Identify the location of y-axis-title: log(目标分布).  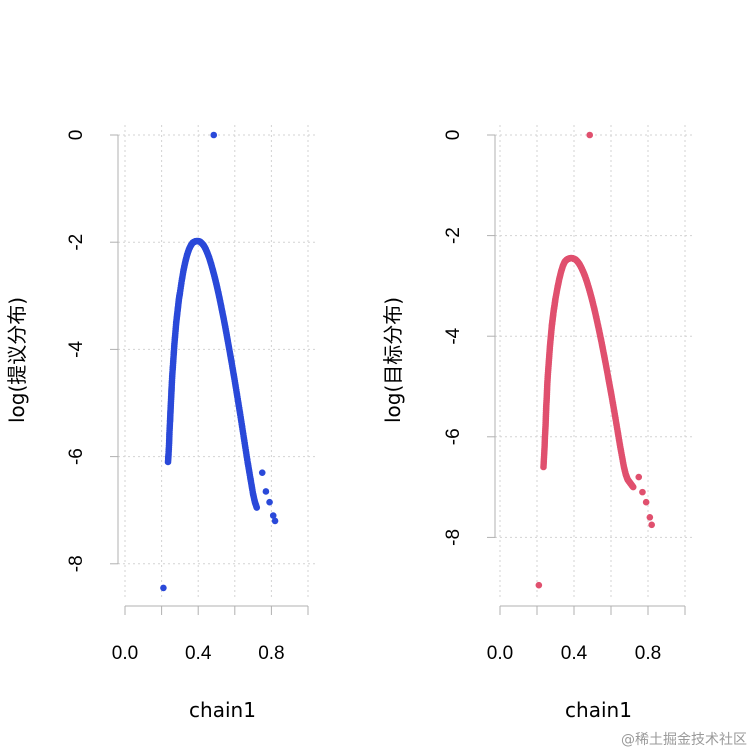
(393, 360).